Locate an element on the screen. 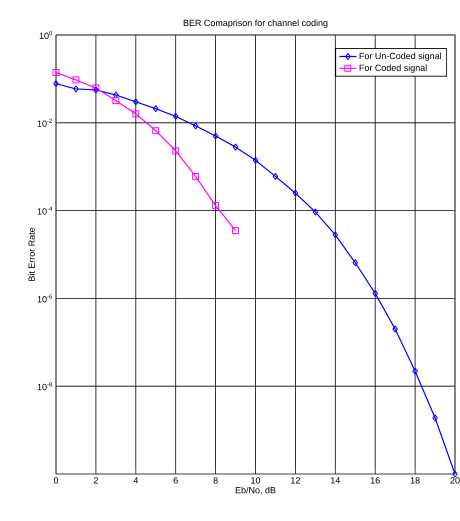 The image size is (460, 521). x-tick-label: 0 is located at coordinates (56, 480).